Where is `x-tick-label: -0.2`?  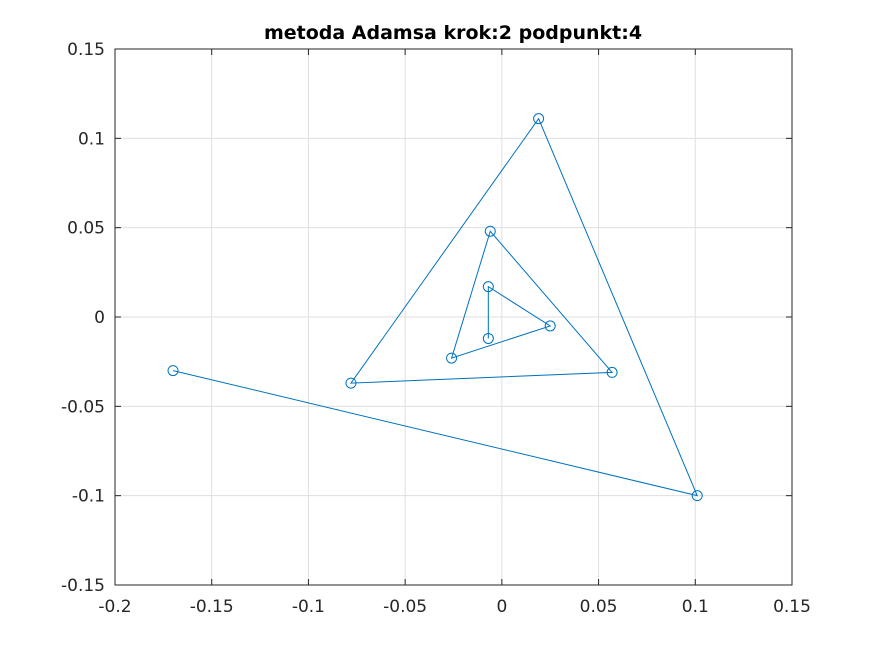 x-tick-label: -0.2 is located at coordinates (114, 607).